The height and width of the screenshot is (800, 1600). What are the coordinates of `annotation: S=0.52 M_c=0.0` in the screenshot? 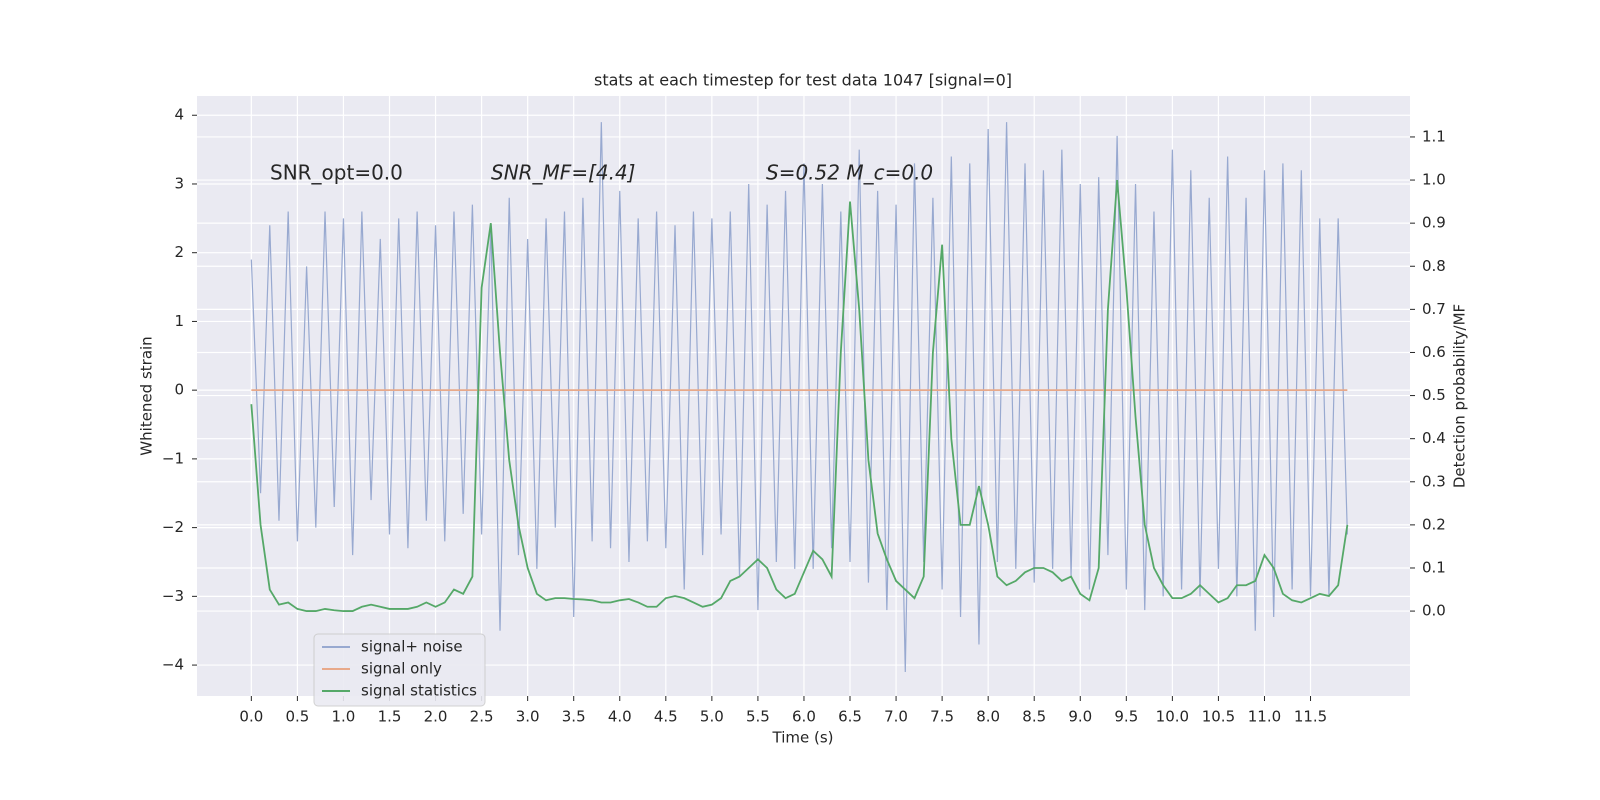 It's located at (849, 173).